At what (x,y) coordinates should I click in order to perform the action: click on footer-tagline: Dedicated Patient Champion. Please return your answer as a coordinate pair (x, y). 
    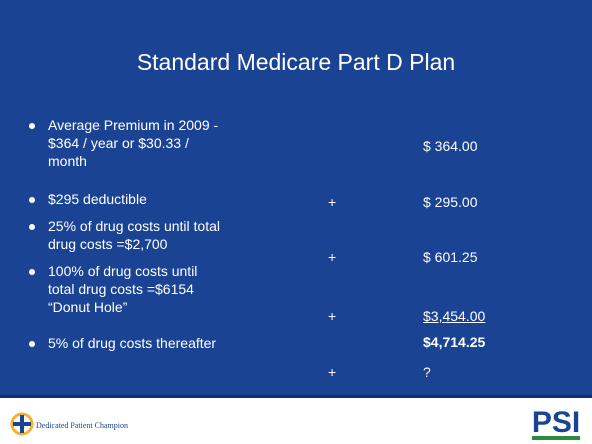
    Looking at the image, I should click on (69, 424).